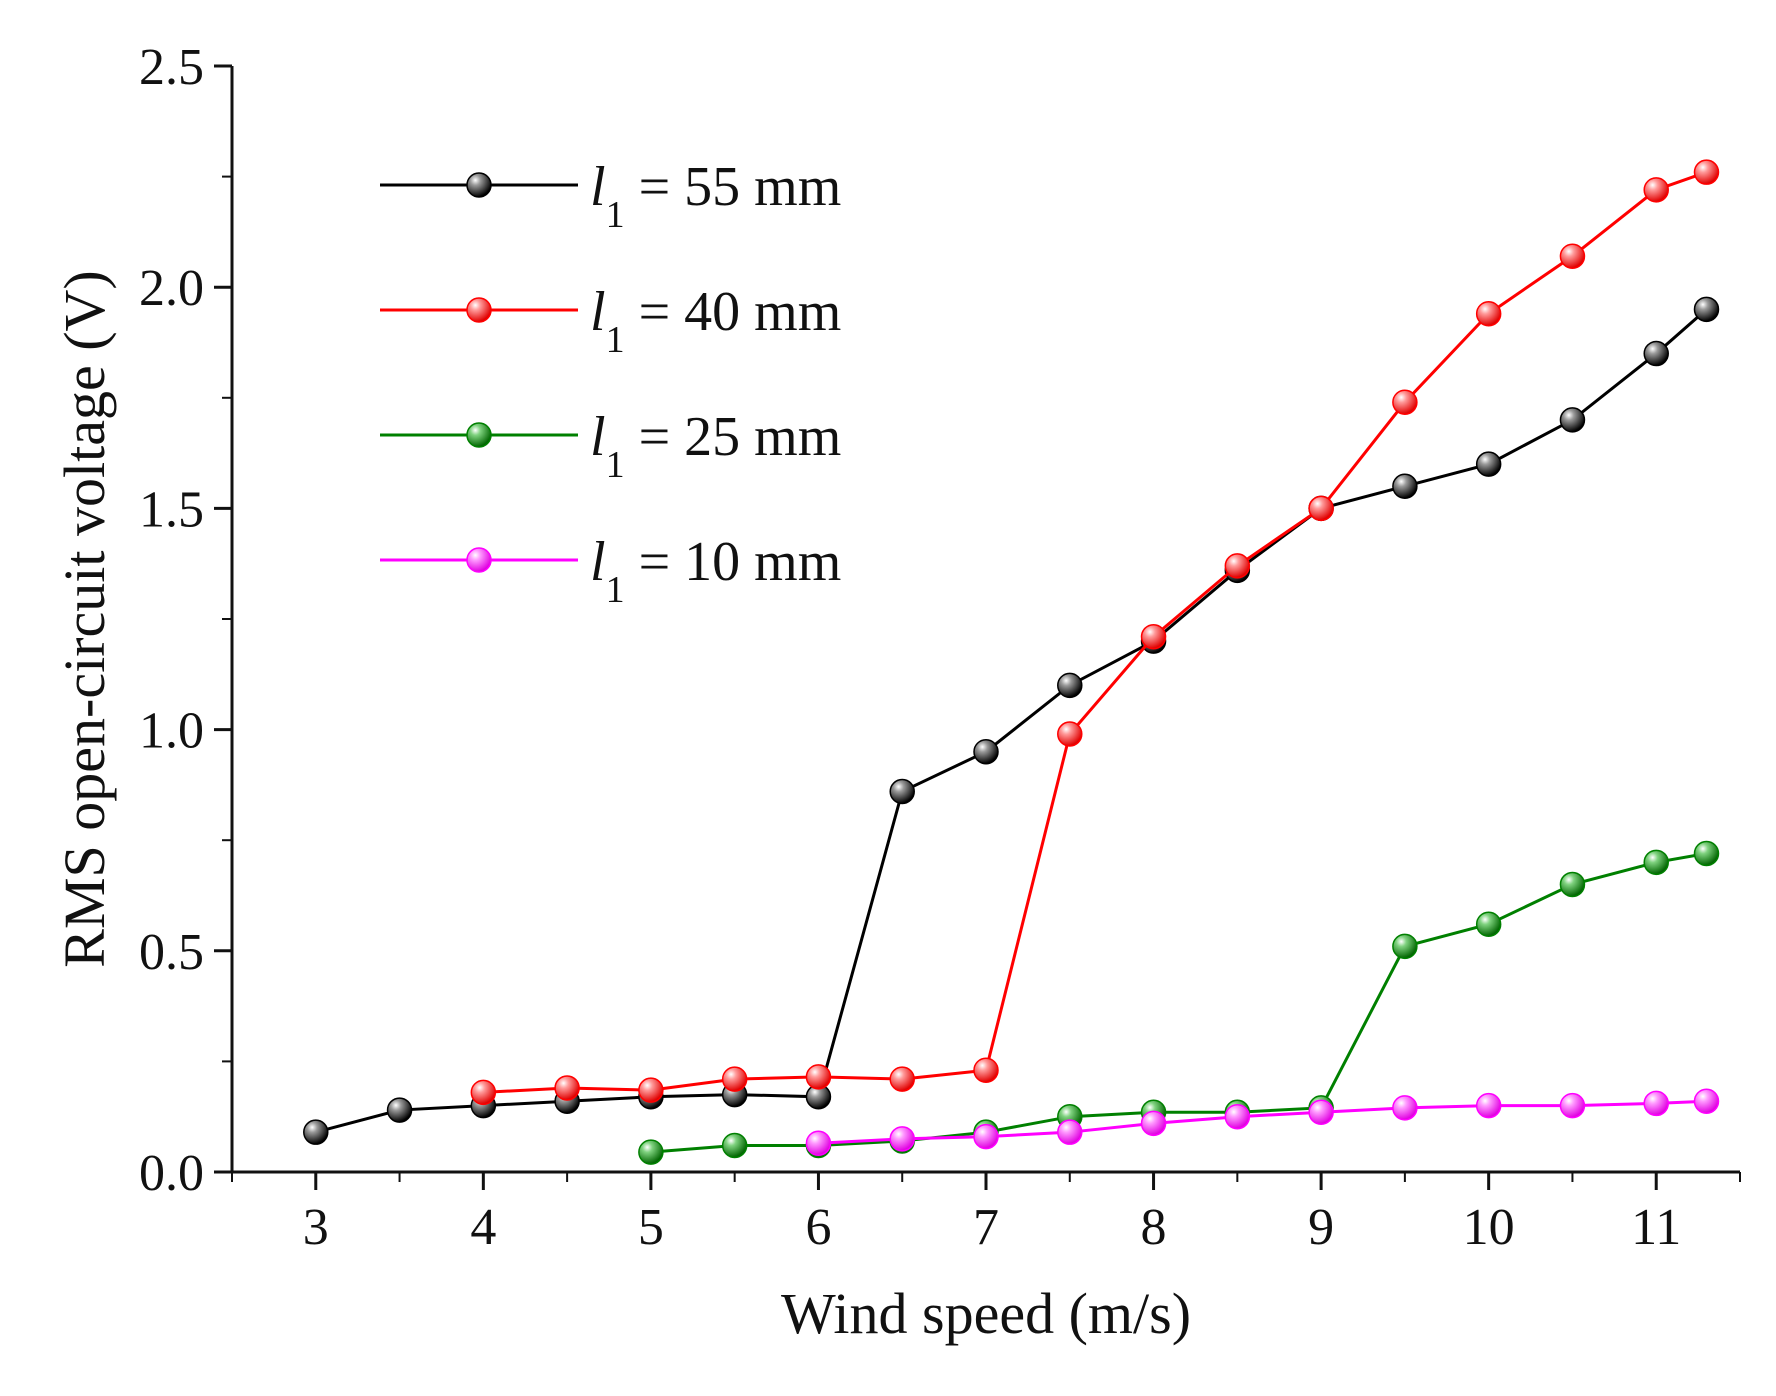  What do you see at coordinates (171, 731) in the screenshot?
I see `y-tick-label: 1.0` at bounding box center [171, 731].